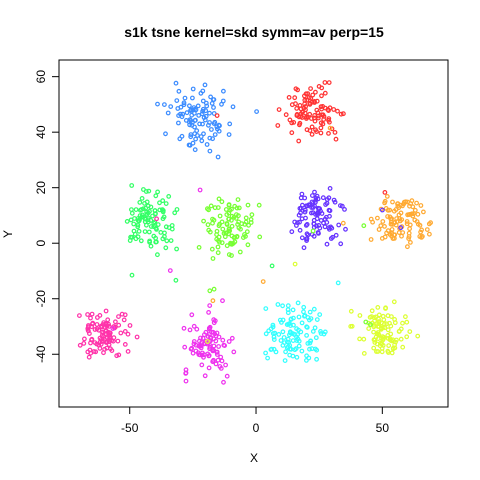  Describe the element at coordinates (255, 421) in the screenshot. I see `x-axis: -50 0 50` at that location.